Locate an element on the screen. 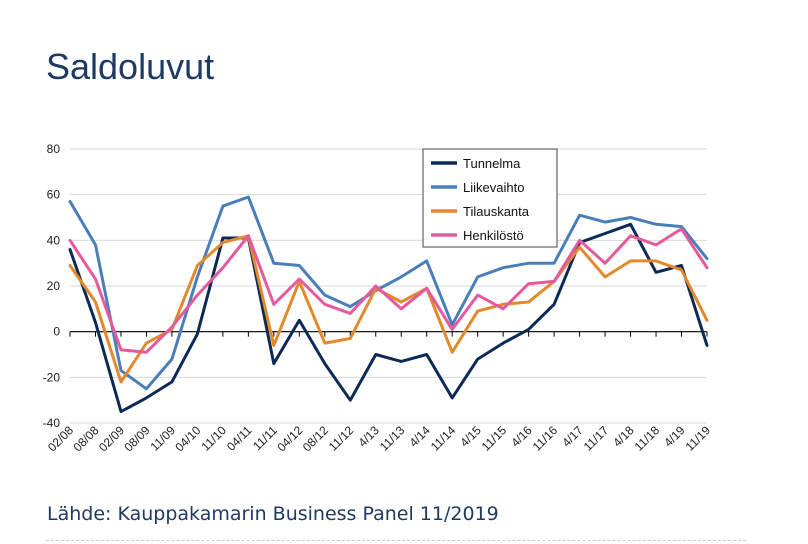 This screenshot has height=544, width=808. y-tick-label: 0 is located at coordinates (56, 332).